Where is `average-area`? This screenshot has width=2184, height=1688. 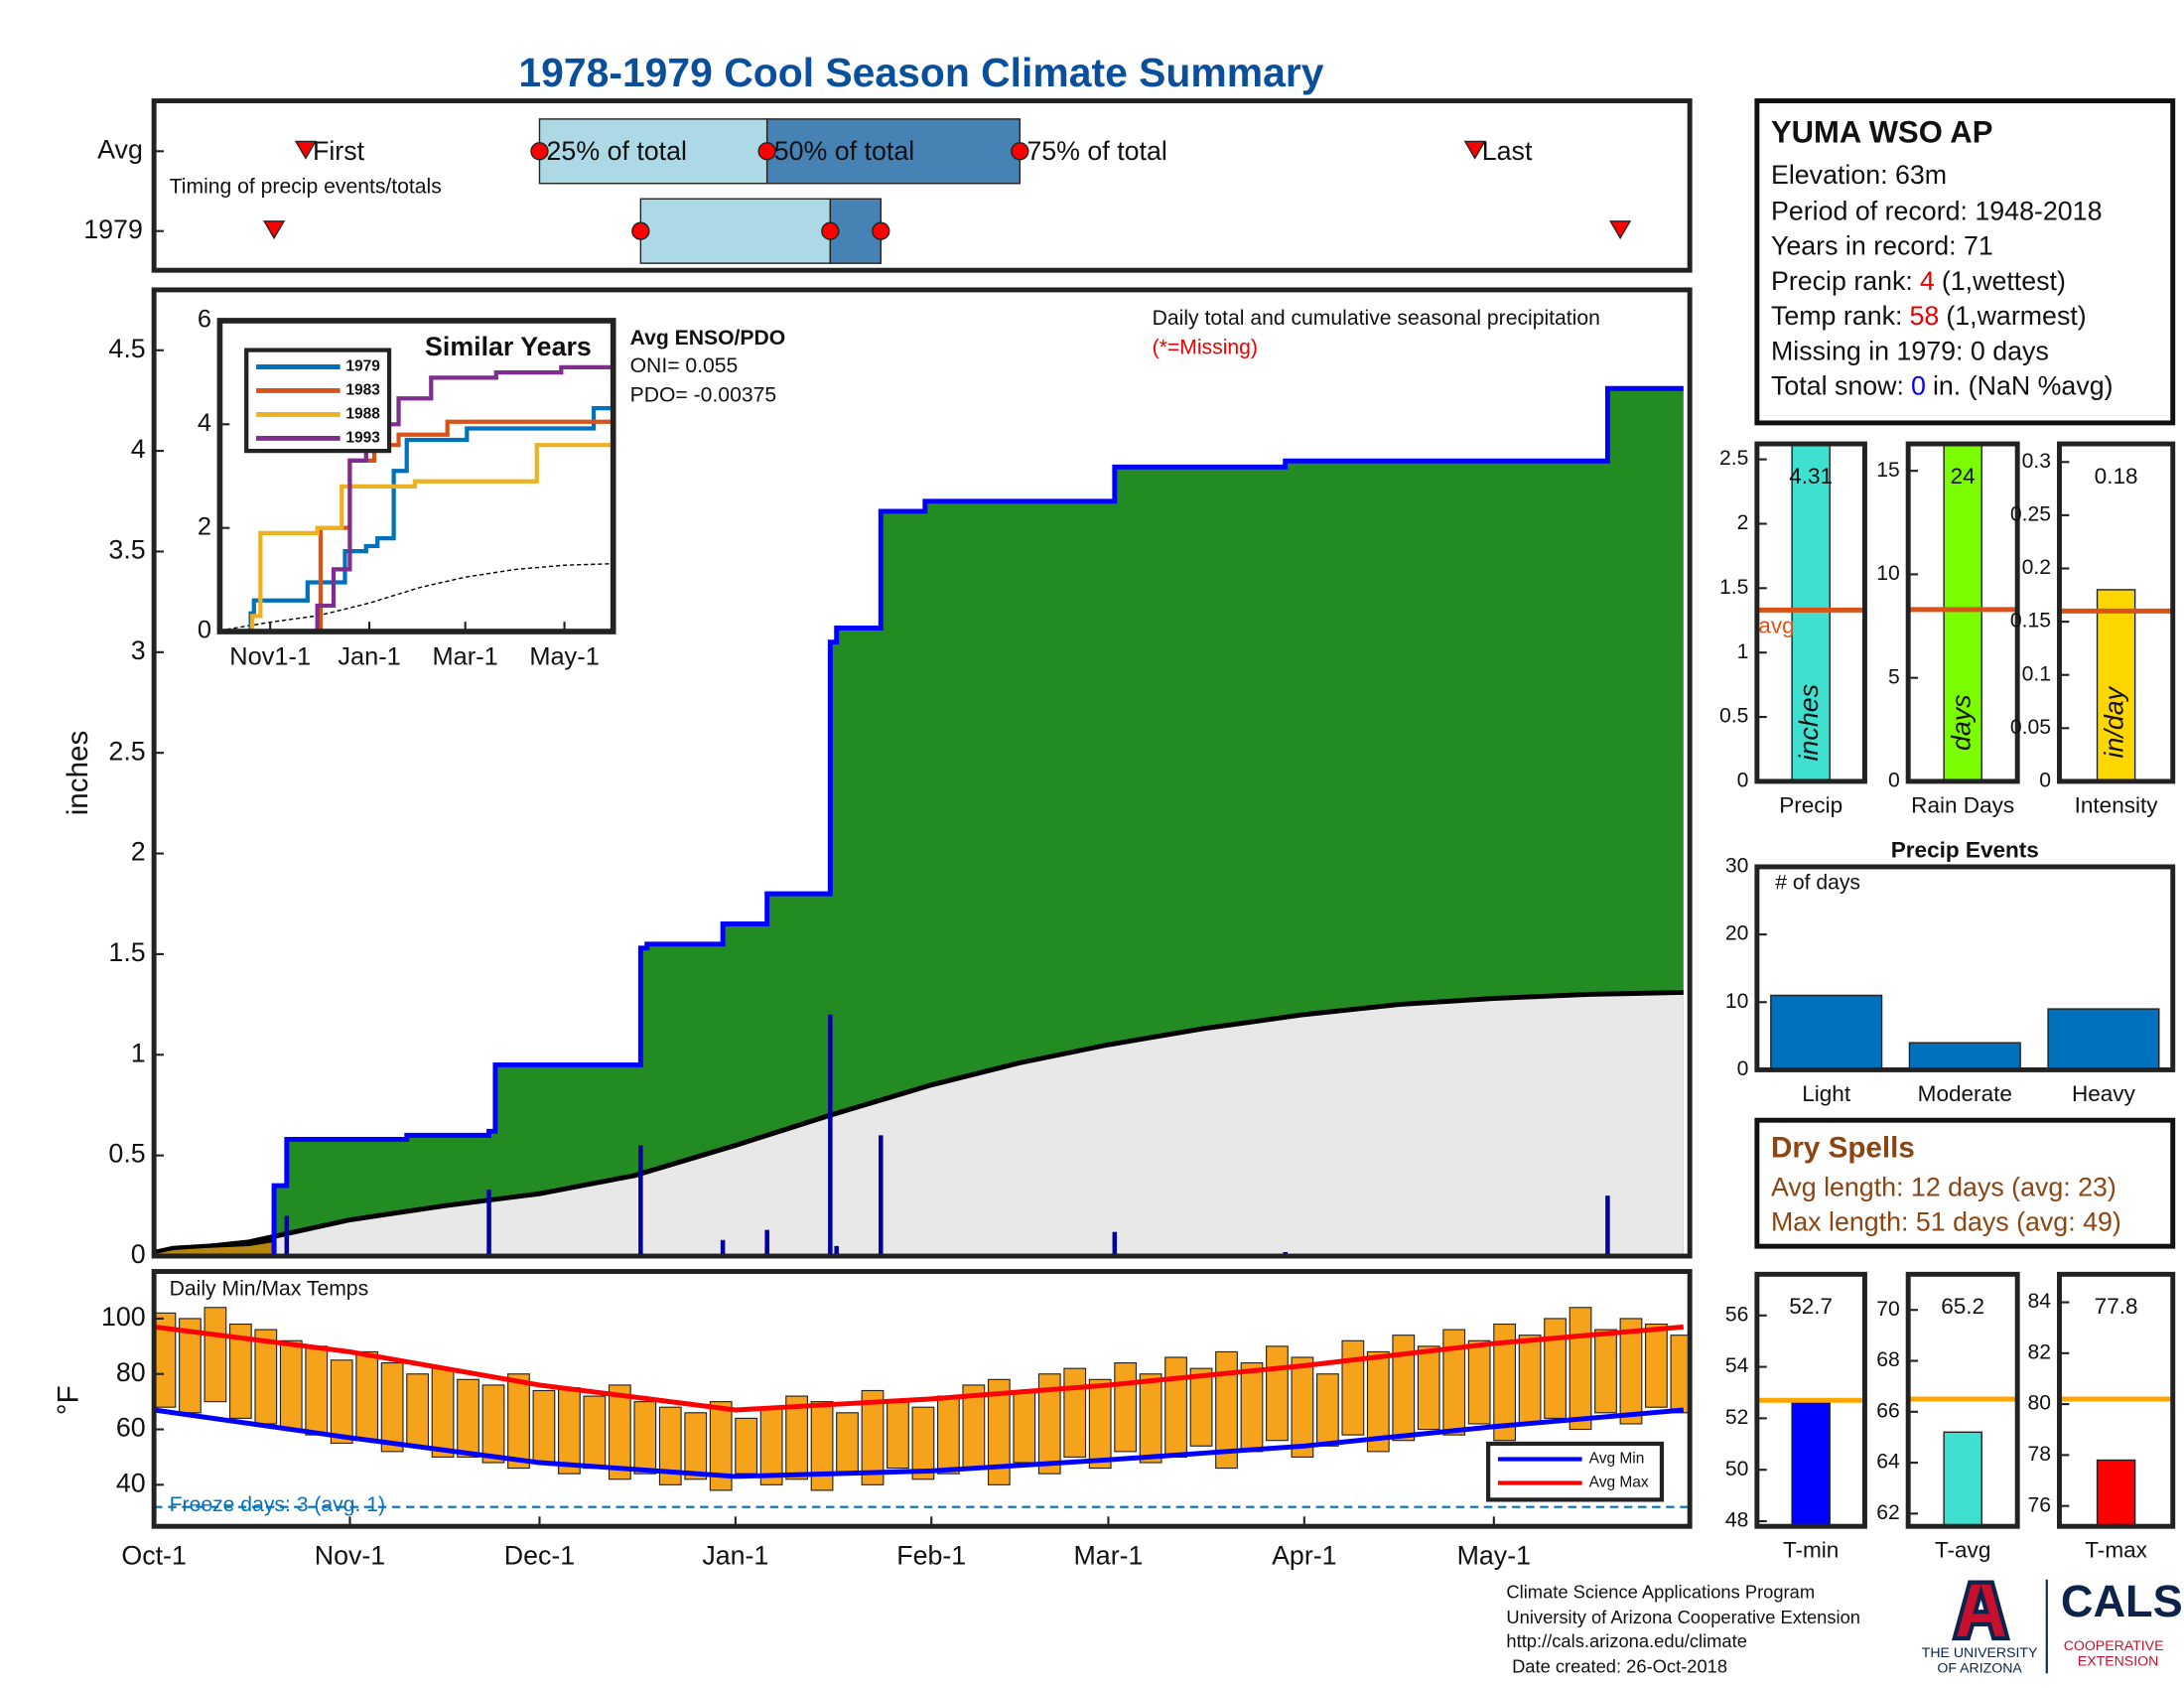 average-area is located at coordinates (919, 1124).